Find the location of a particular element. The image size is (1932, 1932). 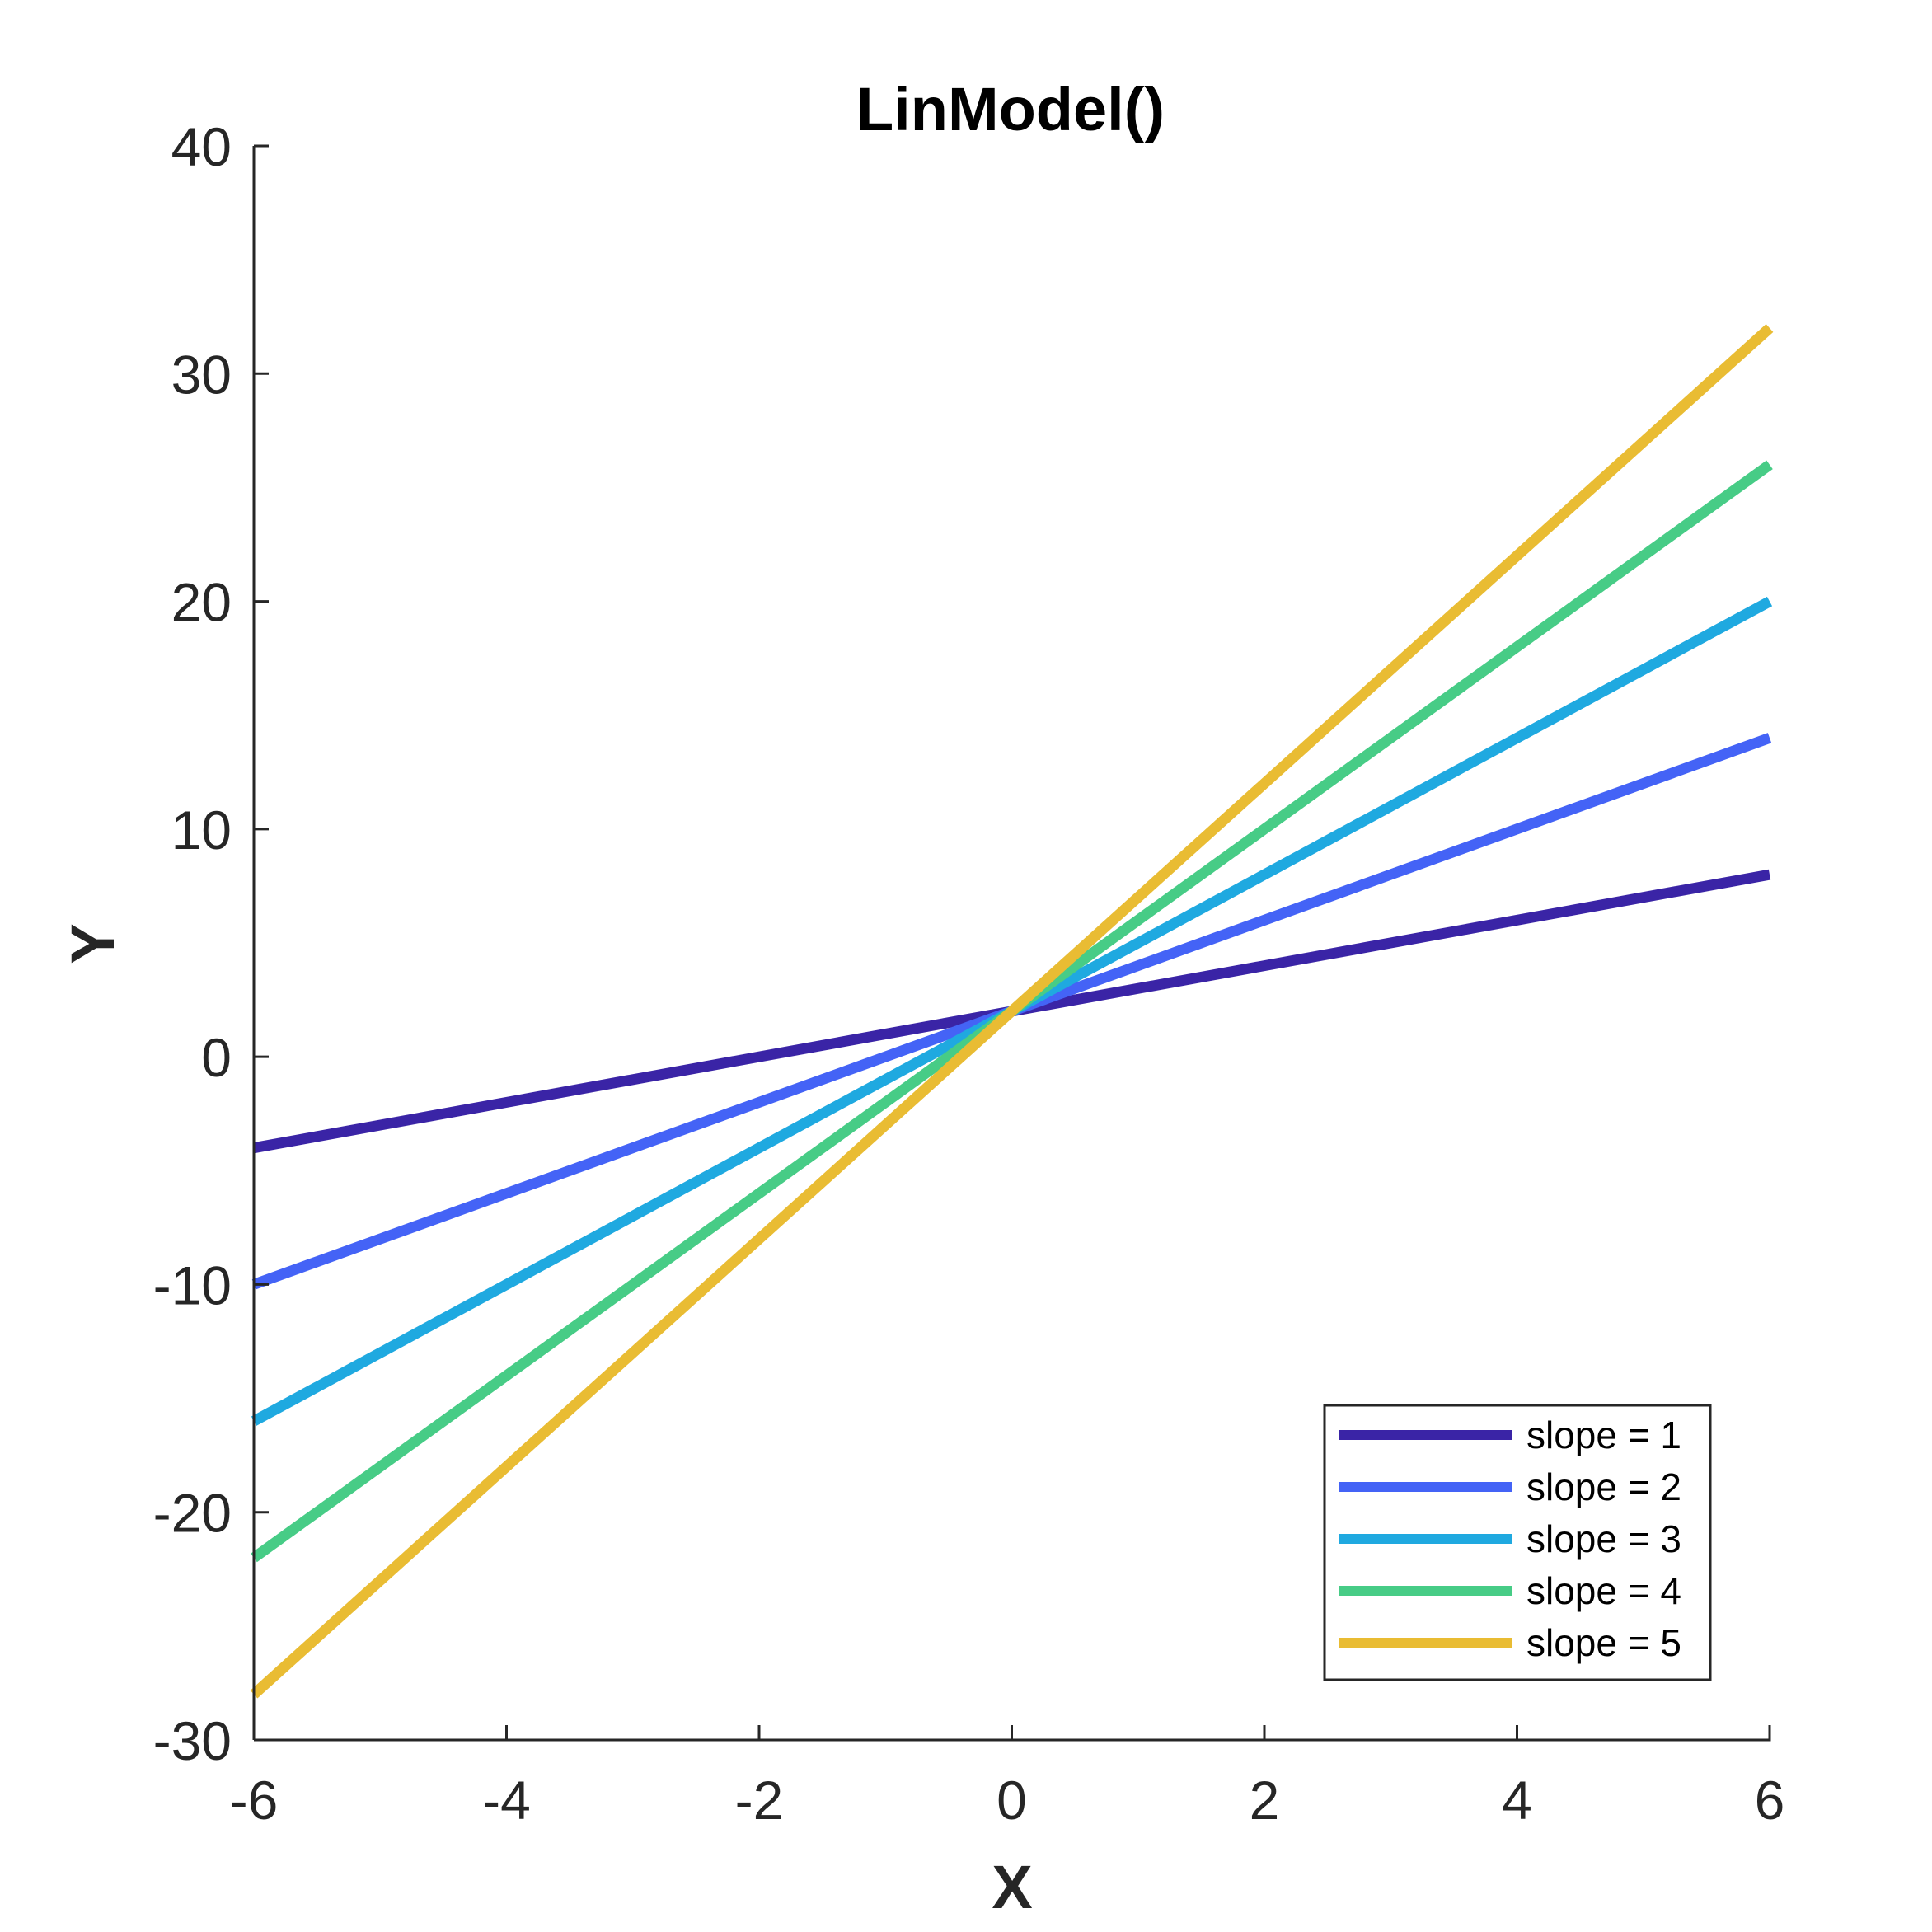

y-tick-label: -20 is located at coordinates (192, 1513).